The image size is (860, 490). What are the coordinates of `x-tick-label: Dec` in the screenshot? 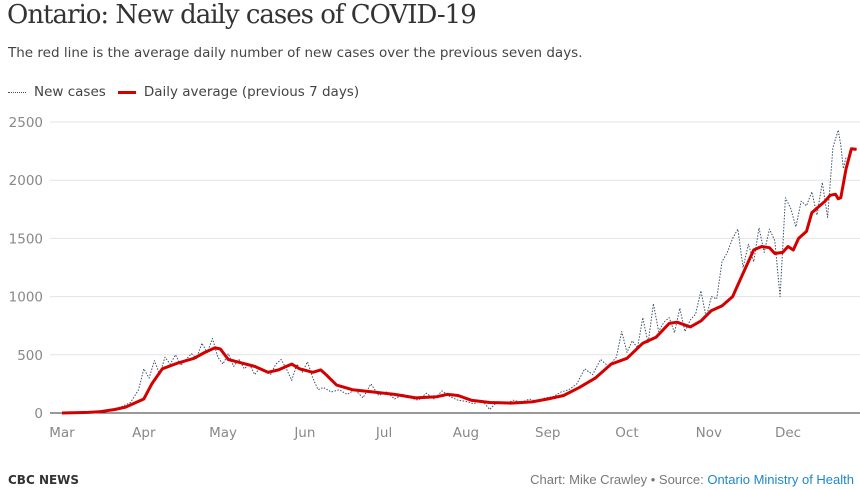 It's located at (788, 433).